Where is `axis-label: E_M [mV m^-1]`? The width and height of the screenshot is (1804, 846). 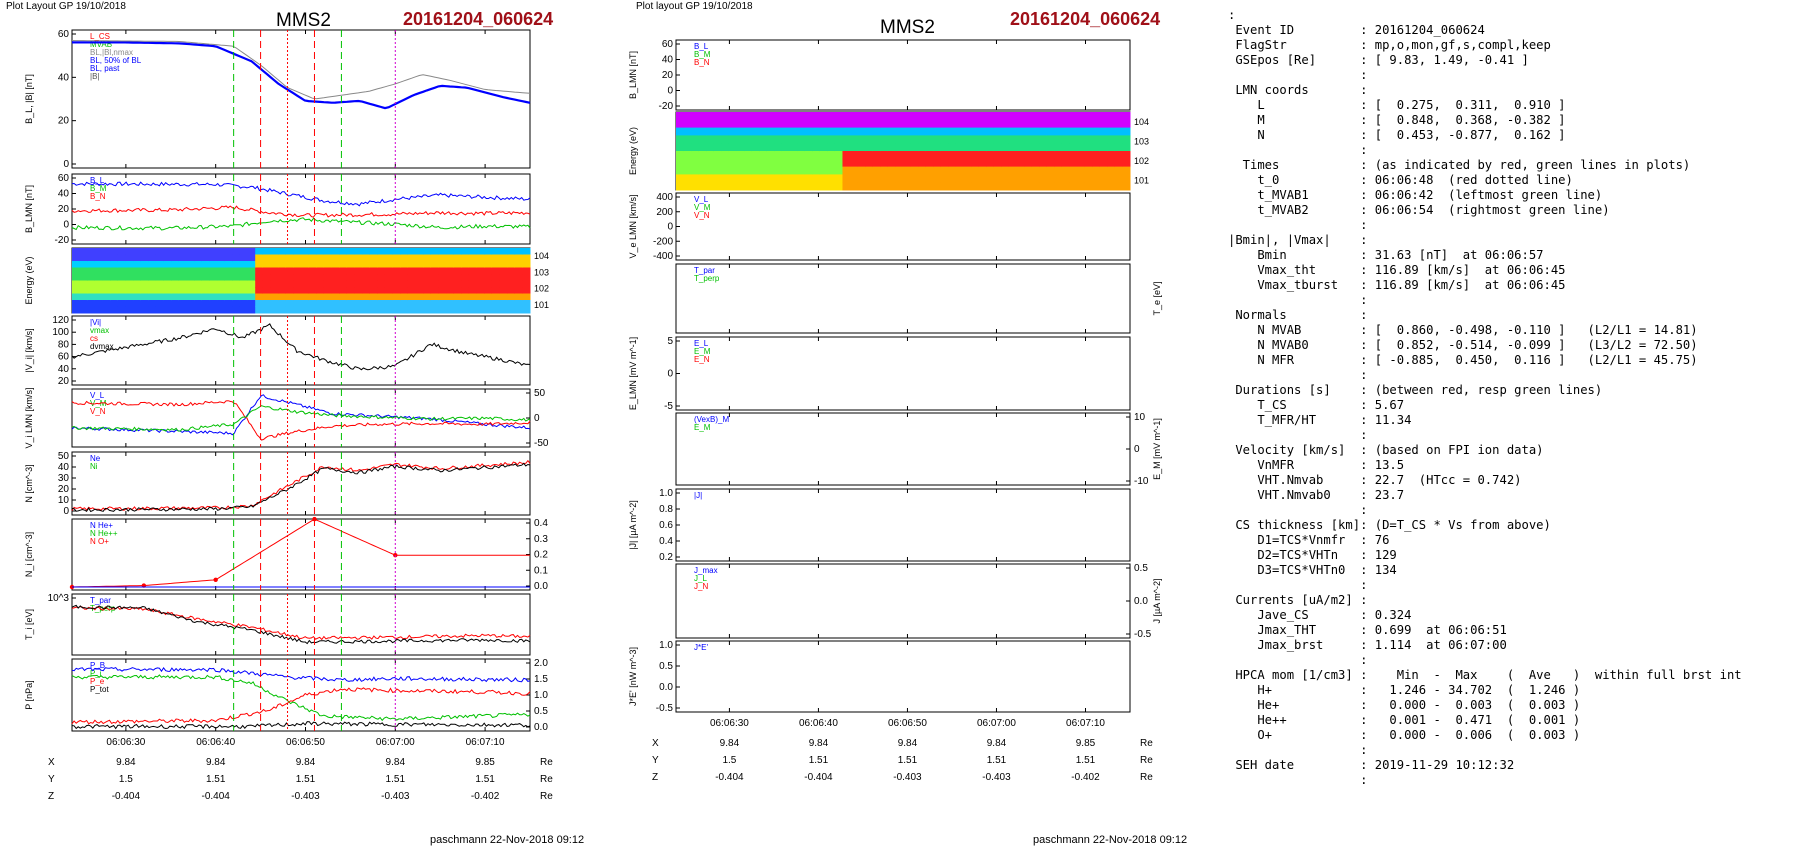 axis-label: E_M [mV m^-1] is located at coordinates (1157, 449).